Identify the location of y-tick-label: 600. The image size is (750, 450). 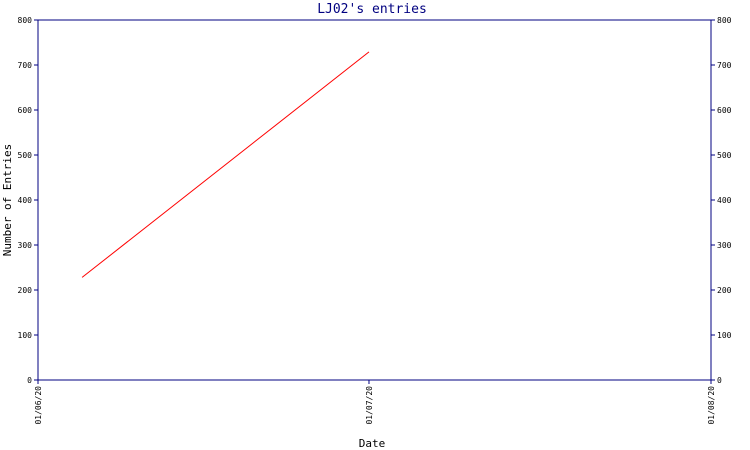
(25, 110).